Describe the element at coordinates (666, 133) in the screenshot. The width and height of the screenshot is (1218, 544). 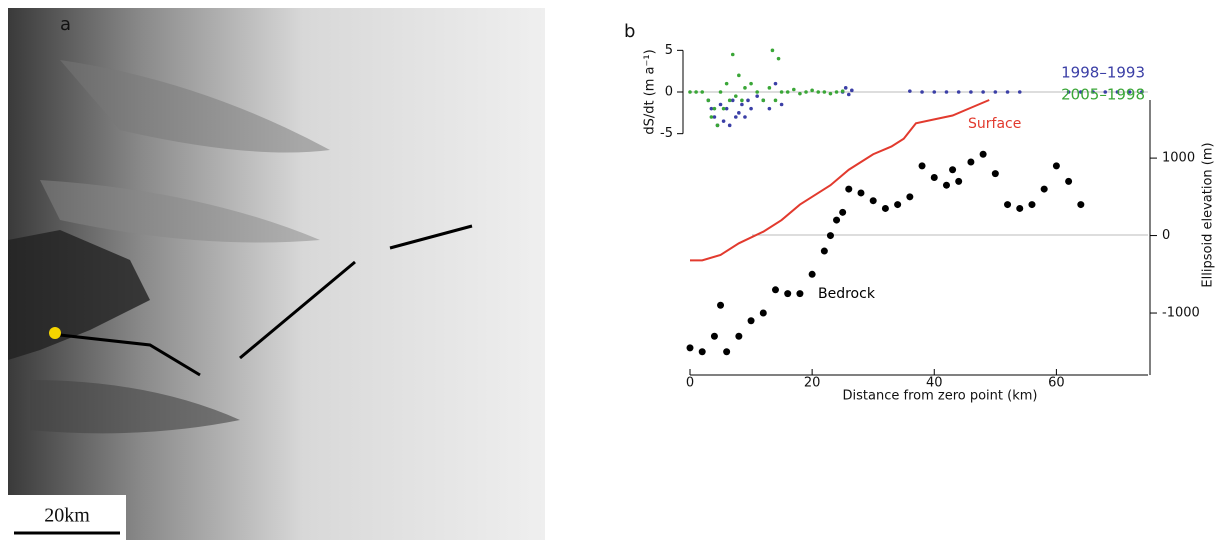
I see `y-tick-label: -5` at that location.